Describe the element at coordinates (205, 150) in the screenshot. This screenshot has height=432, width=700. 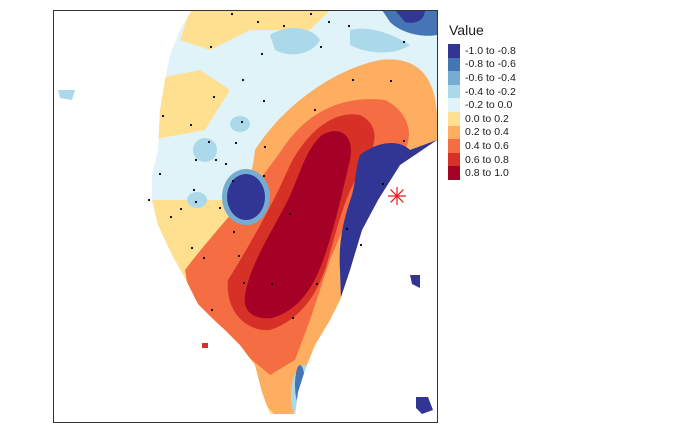
I see `zone-neg04-to-neg02-mid` at that location.